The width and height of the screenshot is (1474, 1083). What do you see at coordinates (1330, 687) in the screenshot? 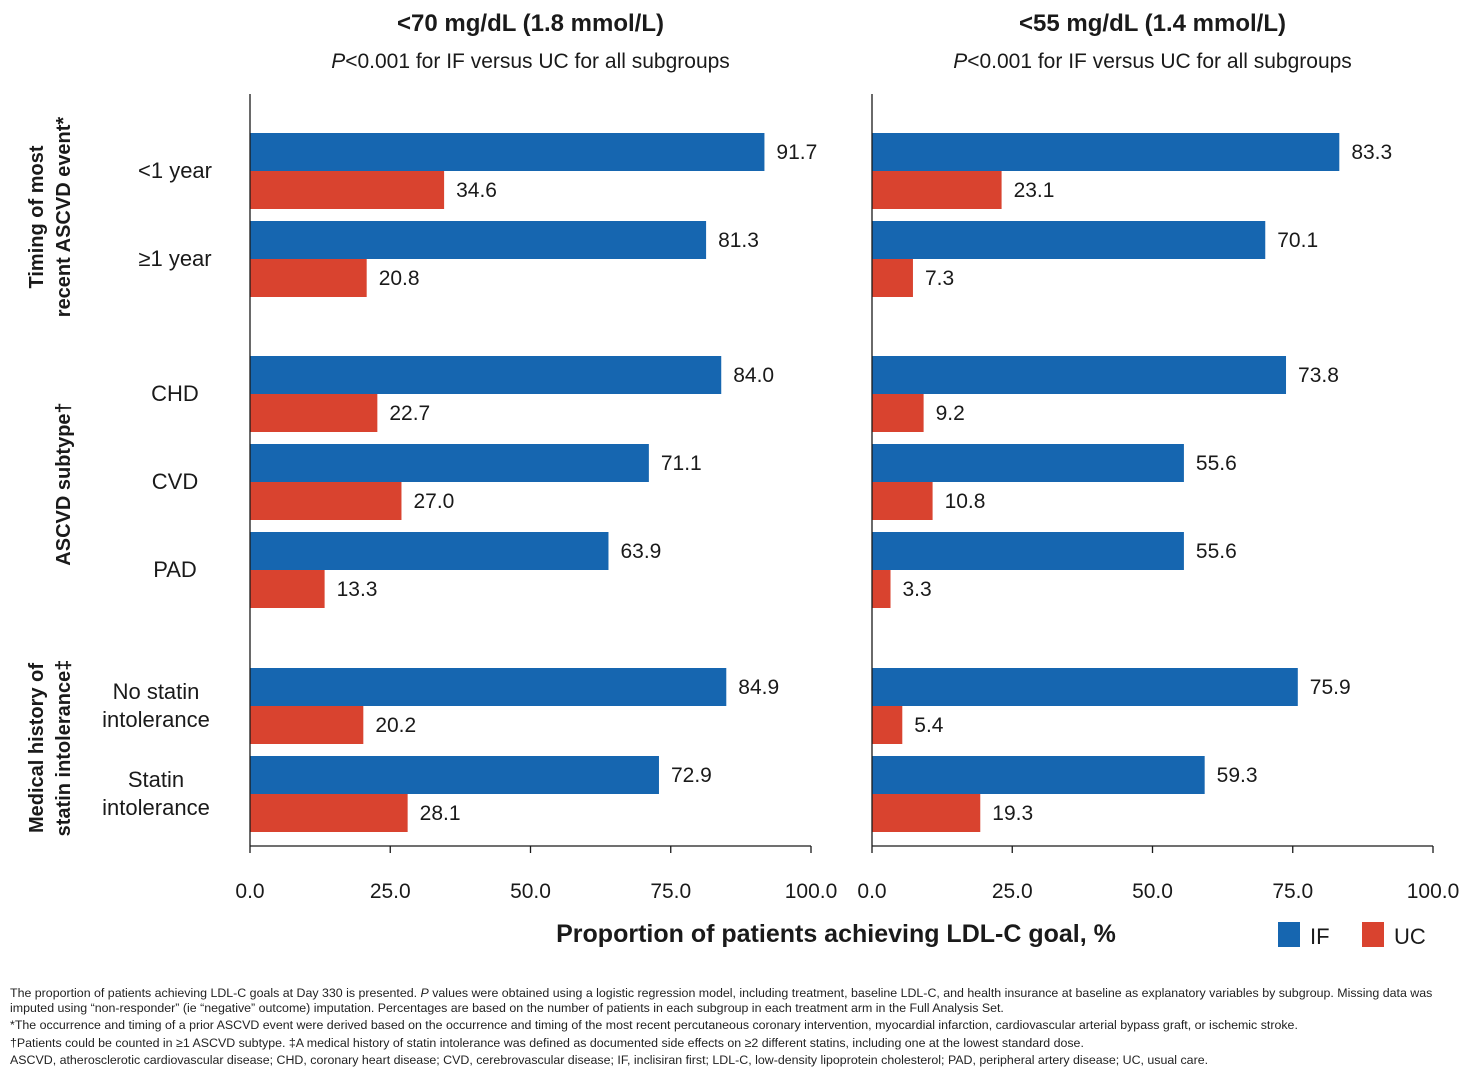
I see `value-label: 75.9` at bounding box center [1330, 687].